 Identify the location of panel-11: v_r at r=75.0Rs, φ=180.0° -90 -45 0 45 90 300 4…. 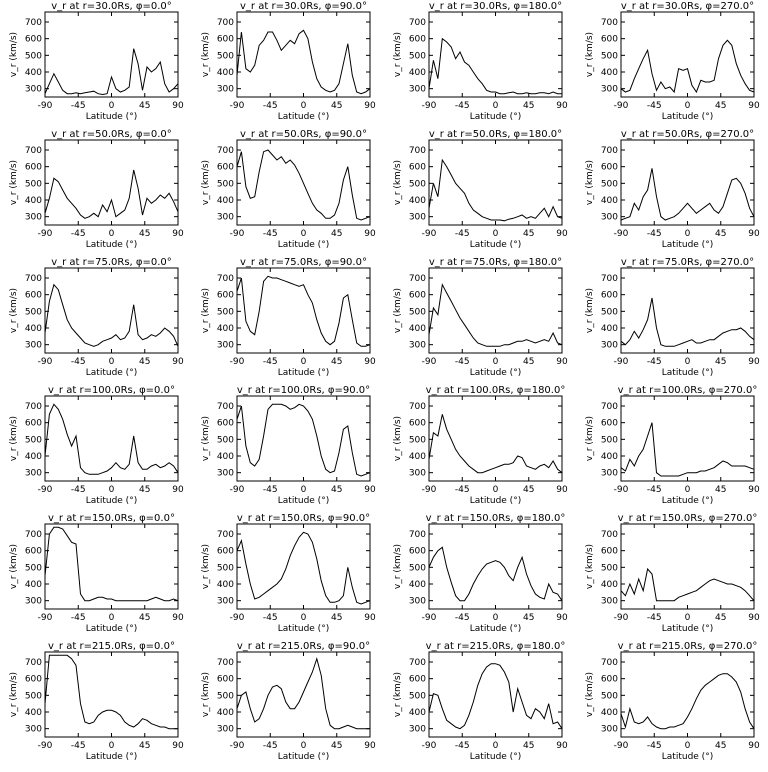
(480, 317).